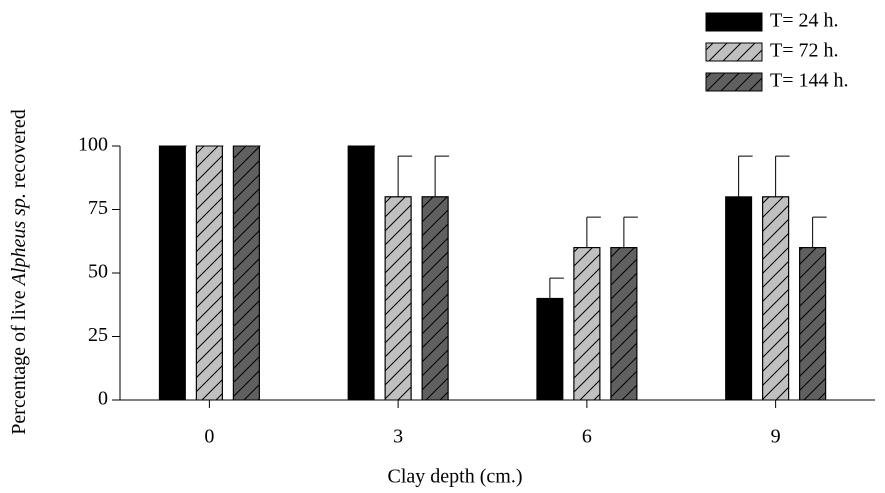  What do you see at coordinates (587, 437) in the screenshot?
I see `x-tick-label: 6` at bounding box center [587, 437].